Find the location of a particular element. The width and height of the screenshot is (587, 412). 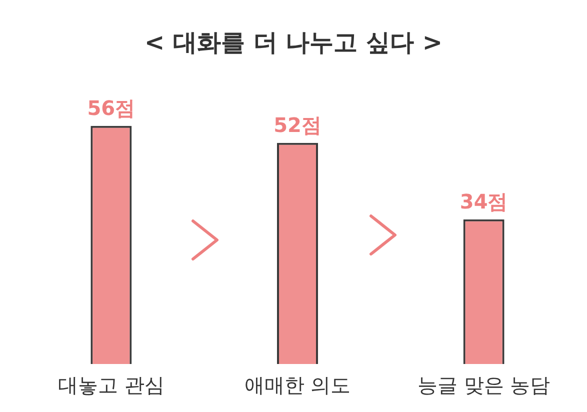

data-label: 52점 is located at coordinates (298, 125).